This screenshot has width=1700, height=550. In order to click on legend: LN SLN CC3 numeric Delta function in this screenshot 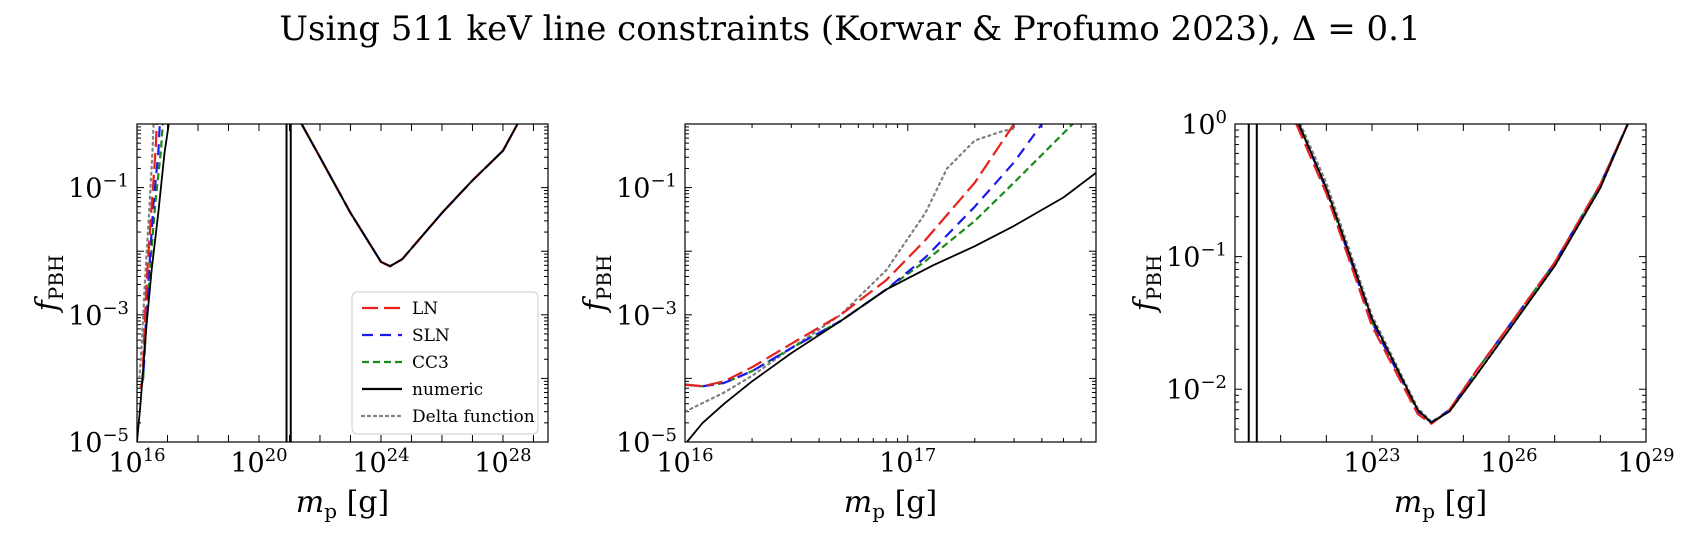, I will do `click(445, 363)`.